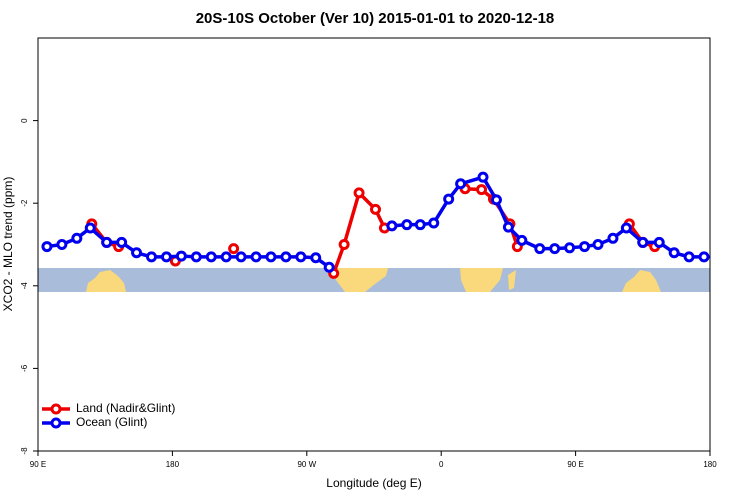  I want to click on x-tick-label: 90 W, so click(306, 464).